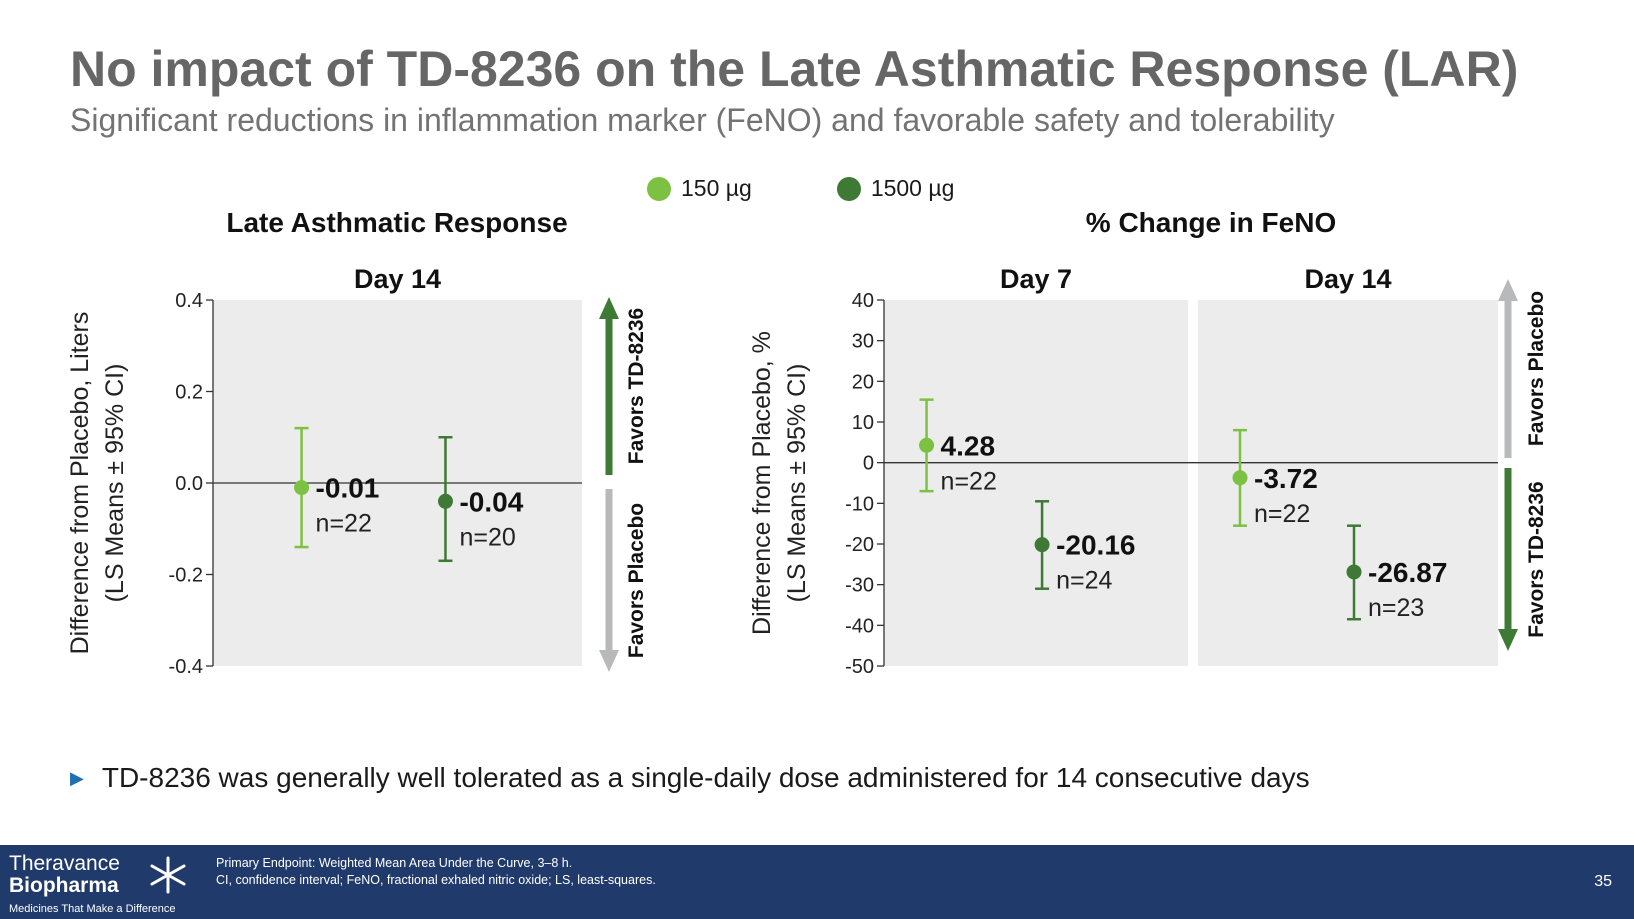  What do you see at coordinates (396, 222) in the screenshot?
I see `chart-title: Late Asthmatic Response` at bounding box center [396, 222].